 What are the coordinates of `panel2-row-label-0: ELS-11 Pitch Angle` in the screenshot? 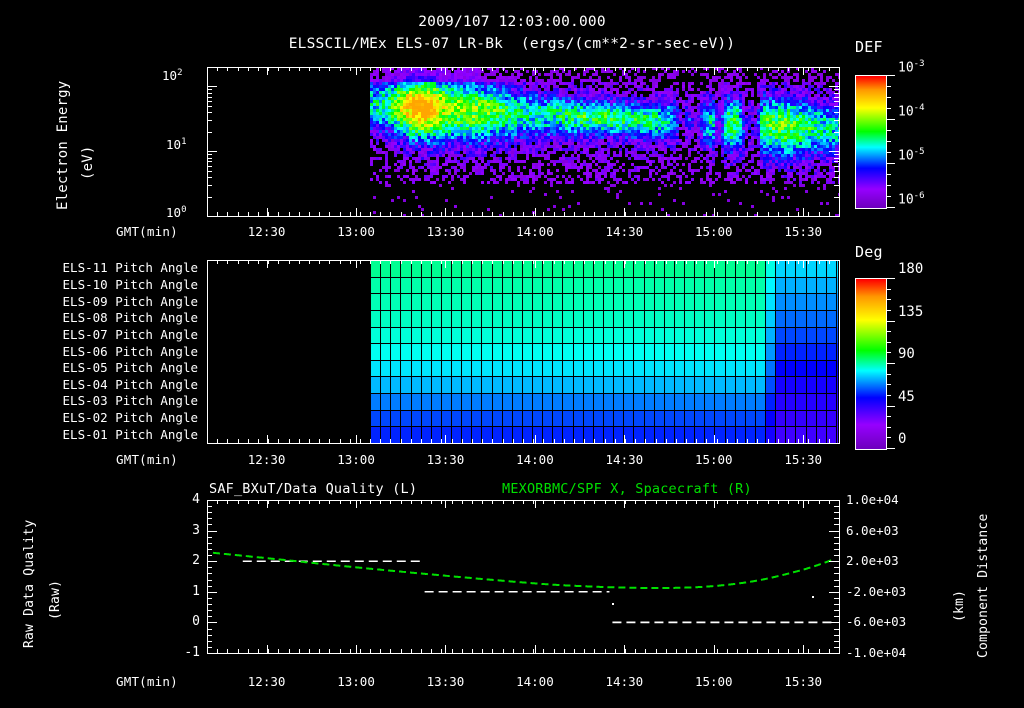 It's located at (130, 268).